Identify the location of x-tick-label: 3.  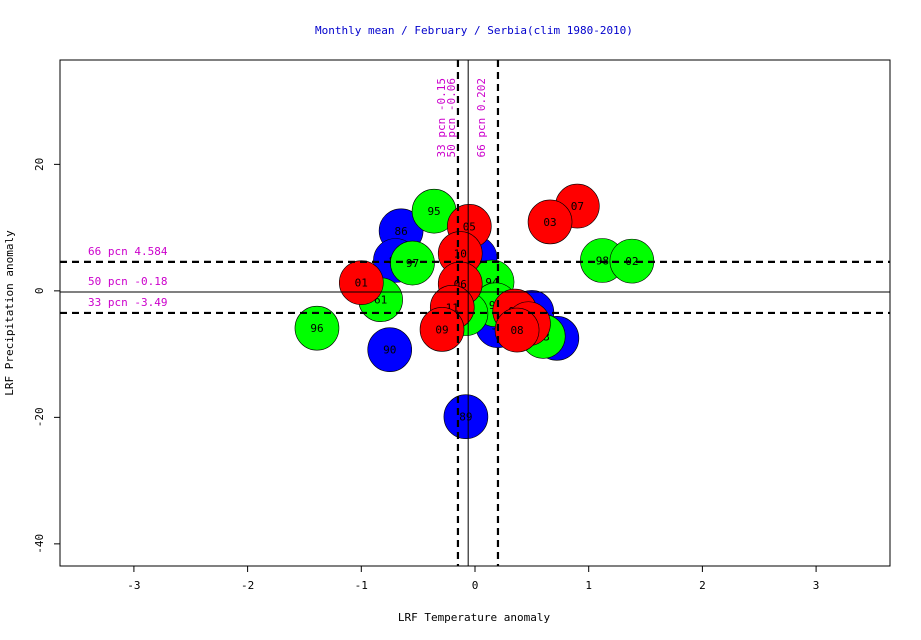
(816, 585).